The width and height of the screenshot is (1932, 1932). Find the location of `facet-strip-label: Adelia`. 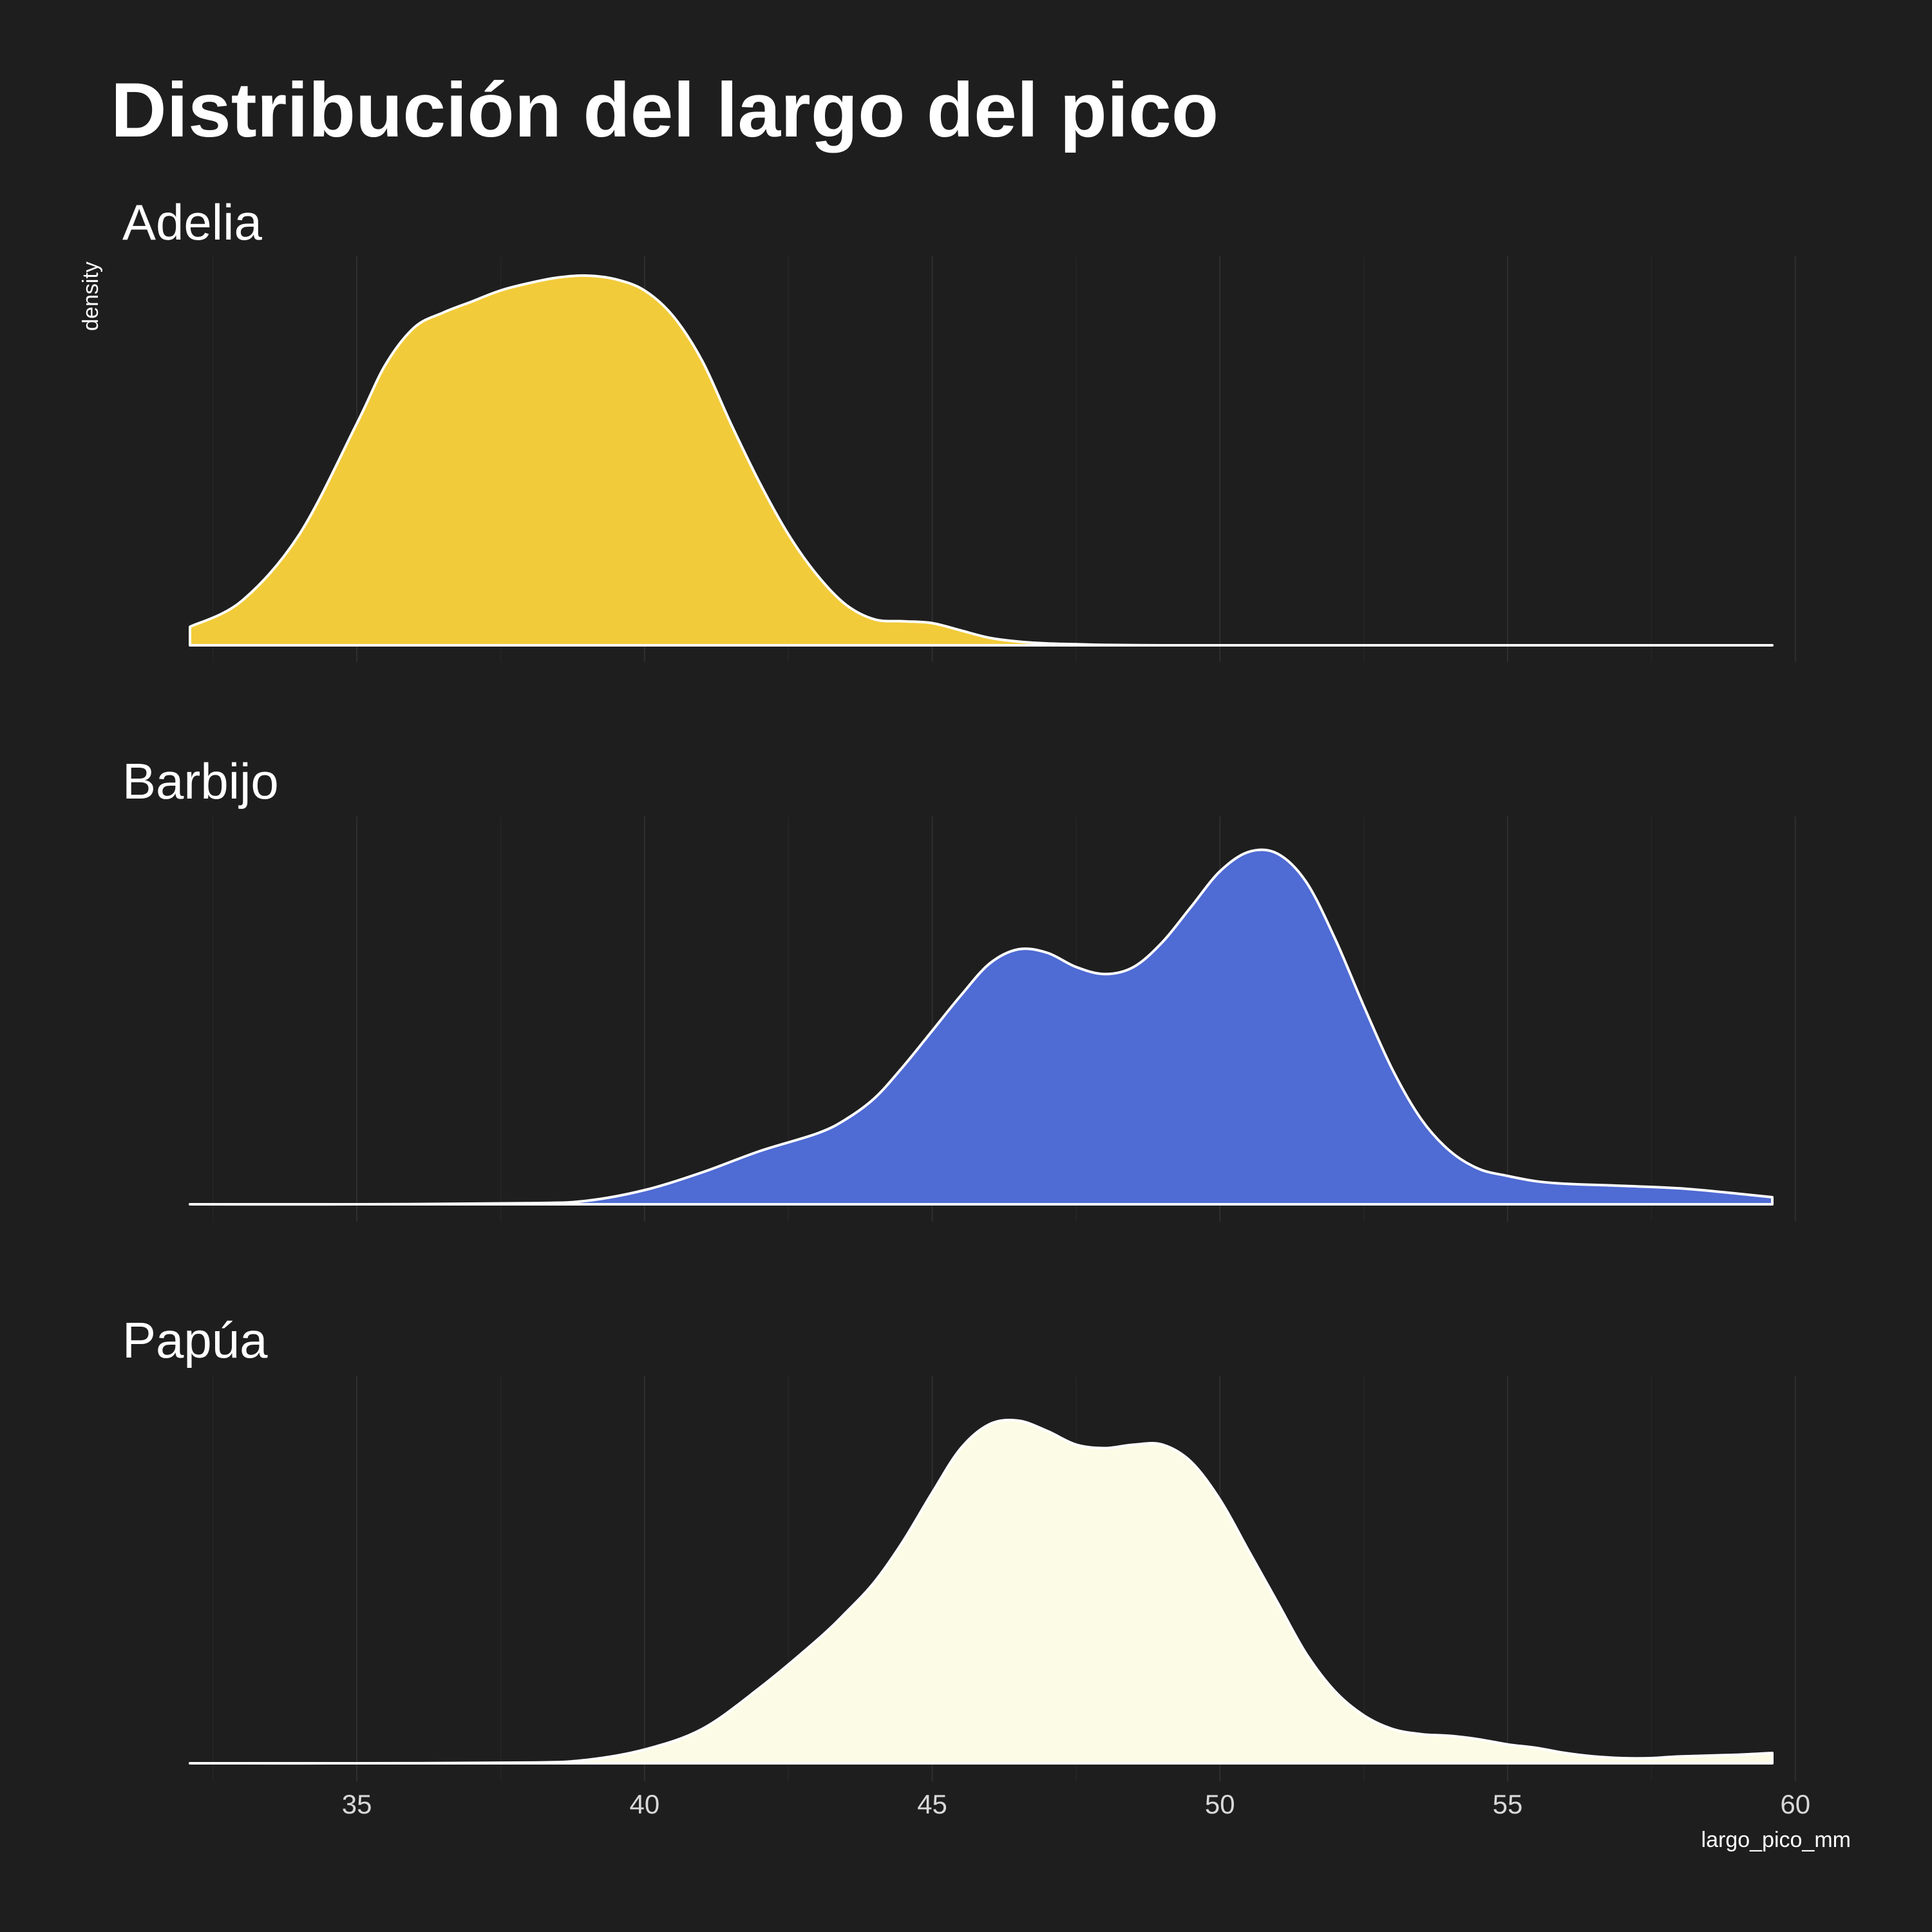

facet-strip-label: Adelia is located at coordinates (192, 223).